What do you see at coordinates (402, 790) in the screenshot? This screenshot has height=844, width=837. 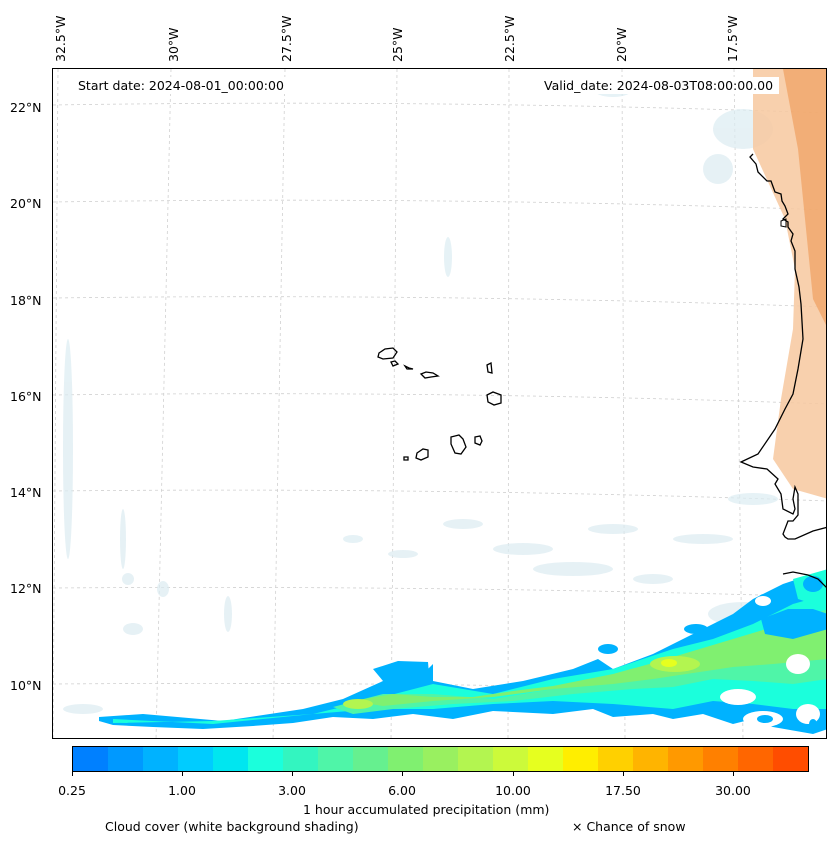 I see `colorbar-tick-label: 6.00` at bounding box center [402, 790].